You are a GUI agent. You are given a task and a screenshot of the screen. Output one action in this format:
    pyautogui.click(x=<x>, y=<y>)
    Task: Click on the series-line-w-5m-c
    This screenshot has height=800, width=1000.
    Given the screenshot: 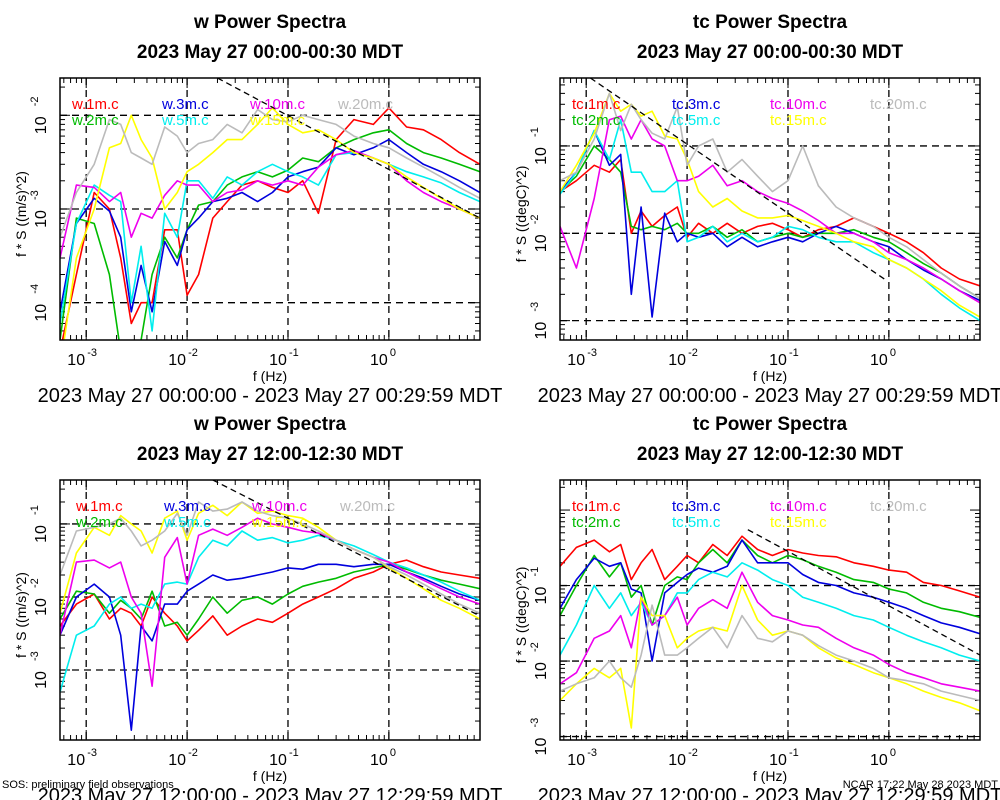 What is the action you would take?
    pyautogui.click(x=270, y=241)
    